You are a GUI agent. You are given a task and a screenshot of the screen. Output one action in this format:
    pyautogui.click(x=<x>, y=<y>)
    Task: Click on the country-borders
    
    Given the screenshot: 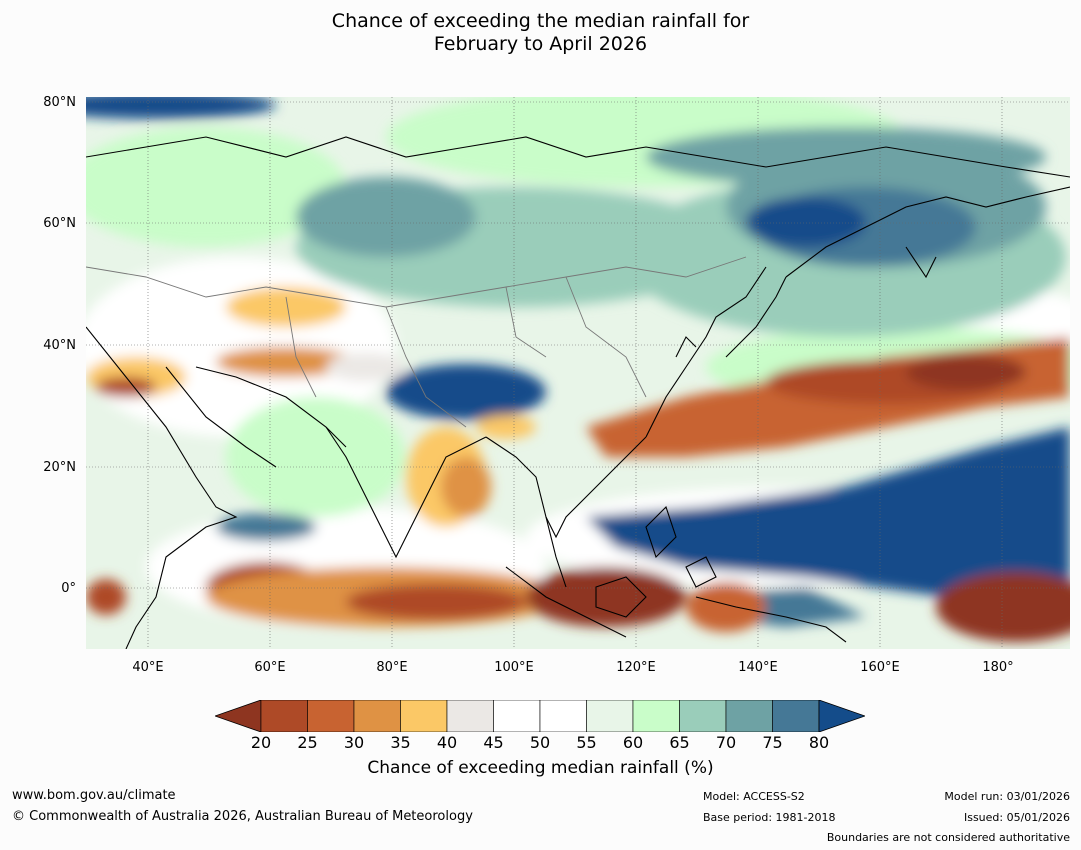 What is the action you would take?
    pyautogui.click(x=416, y=342)
    